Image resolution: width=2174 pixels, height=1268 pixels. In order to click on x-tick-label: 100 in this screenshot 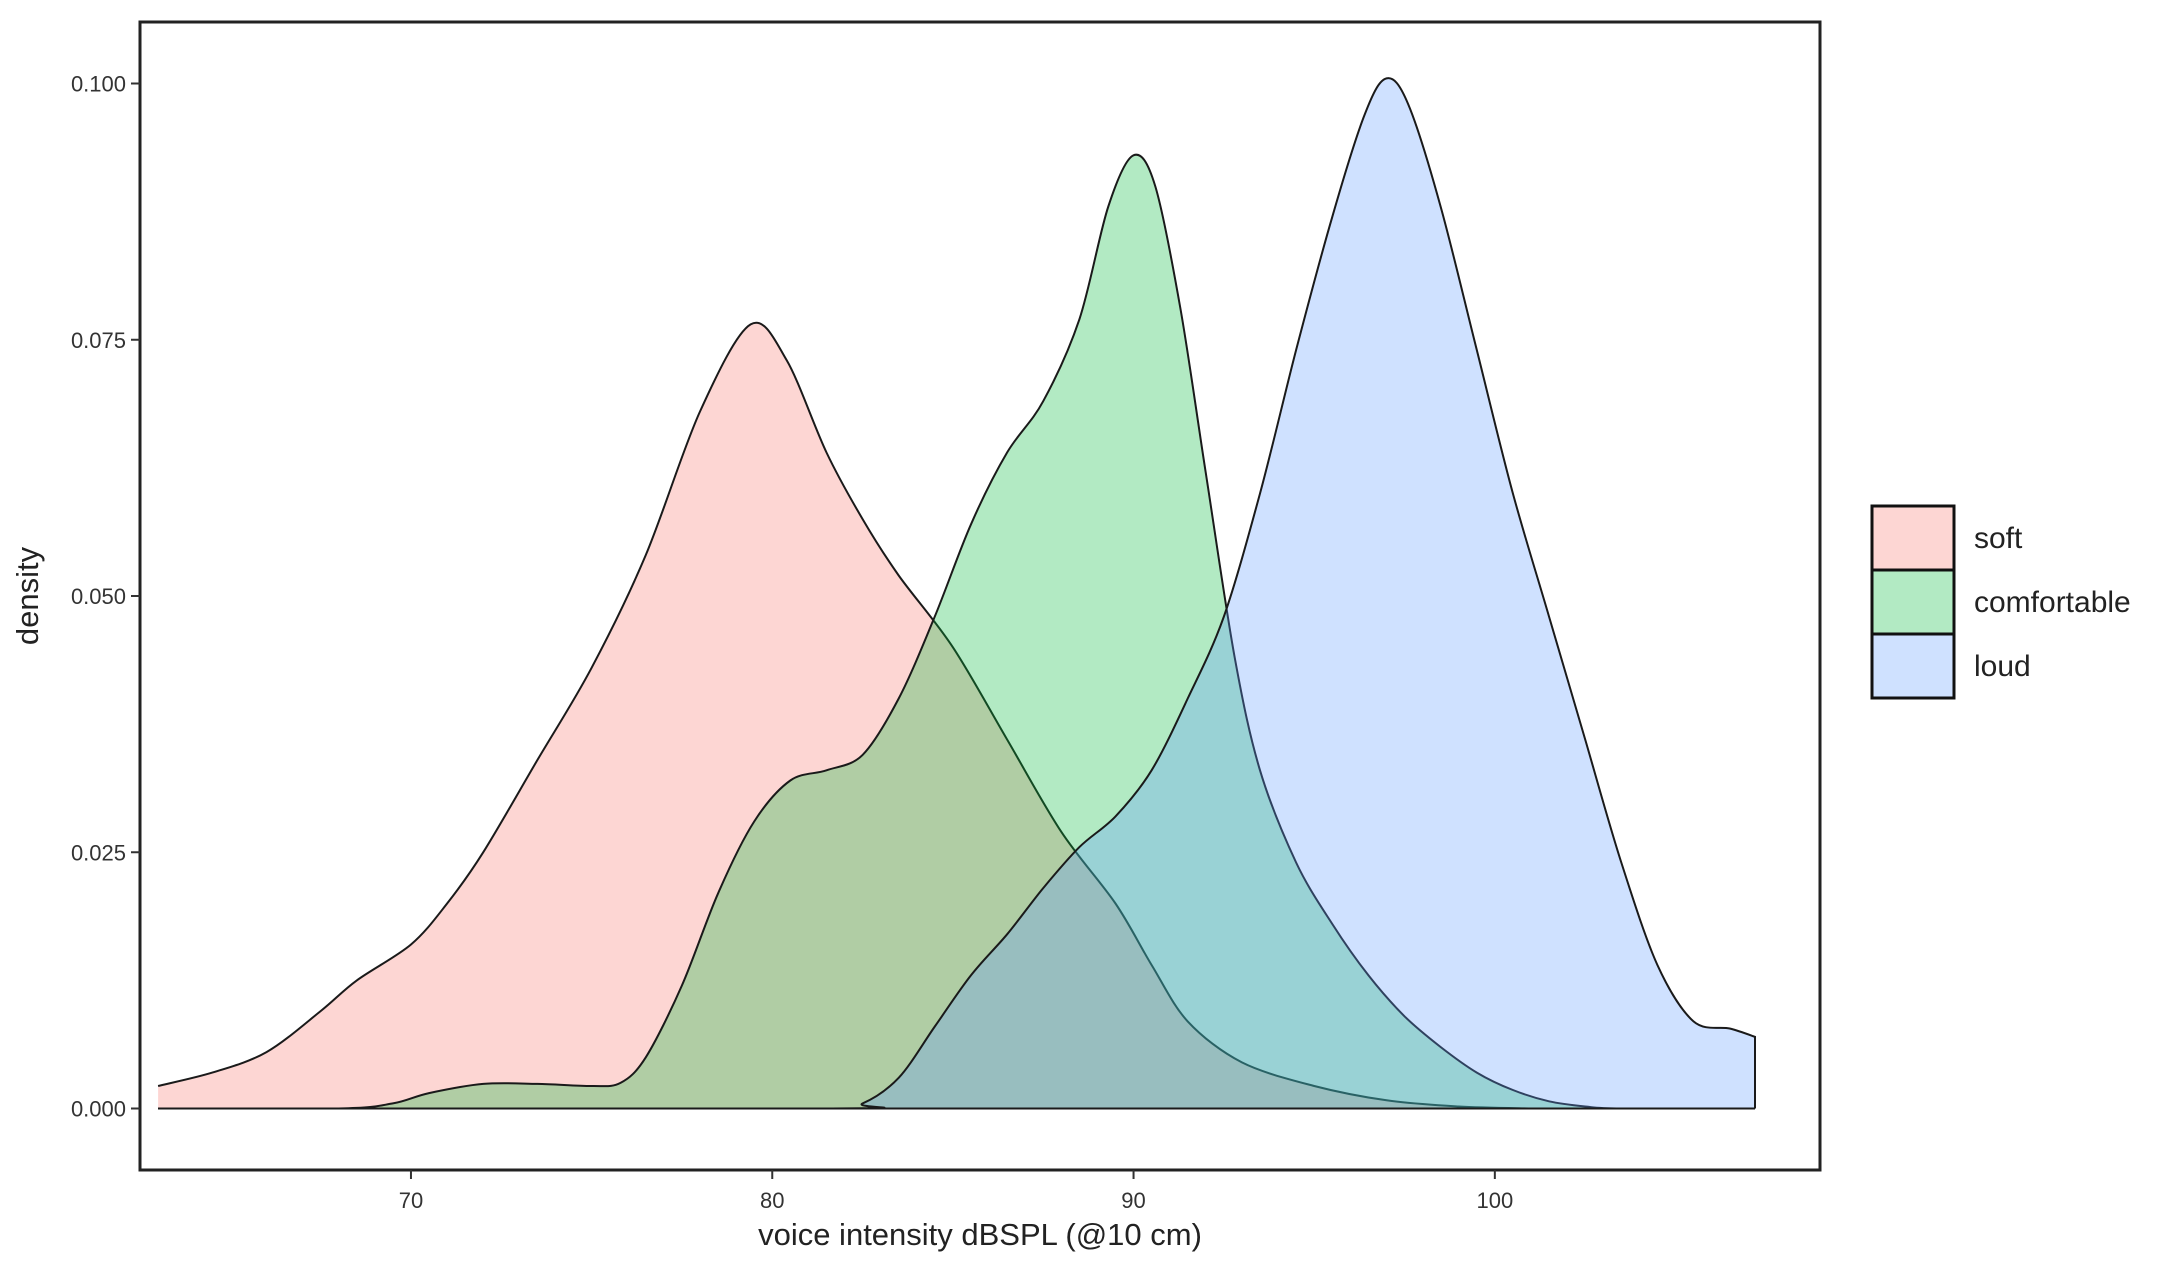, I will do `click(1494, 1200)`.